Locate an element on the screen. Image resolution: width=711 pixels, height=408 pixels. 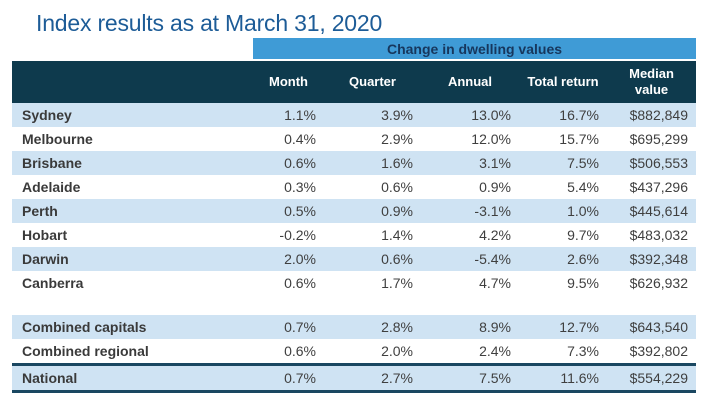
cell-annual: 8.9% is located at coordinates (470, 327).